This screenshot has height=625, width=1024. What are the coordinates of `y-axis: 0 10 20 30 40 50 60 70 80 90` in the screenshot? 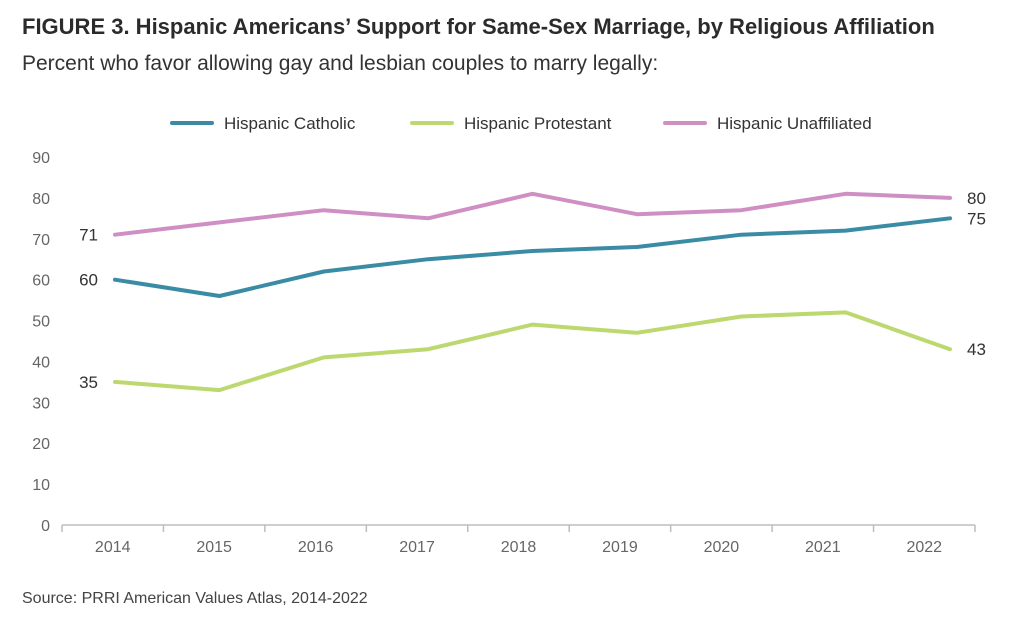 It's located at (41, 342).